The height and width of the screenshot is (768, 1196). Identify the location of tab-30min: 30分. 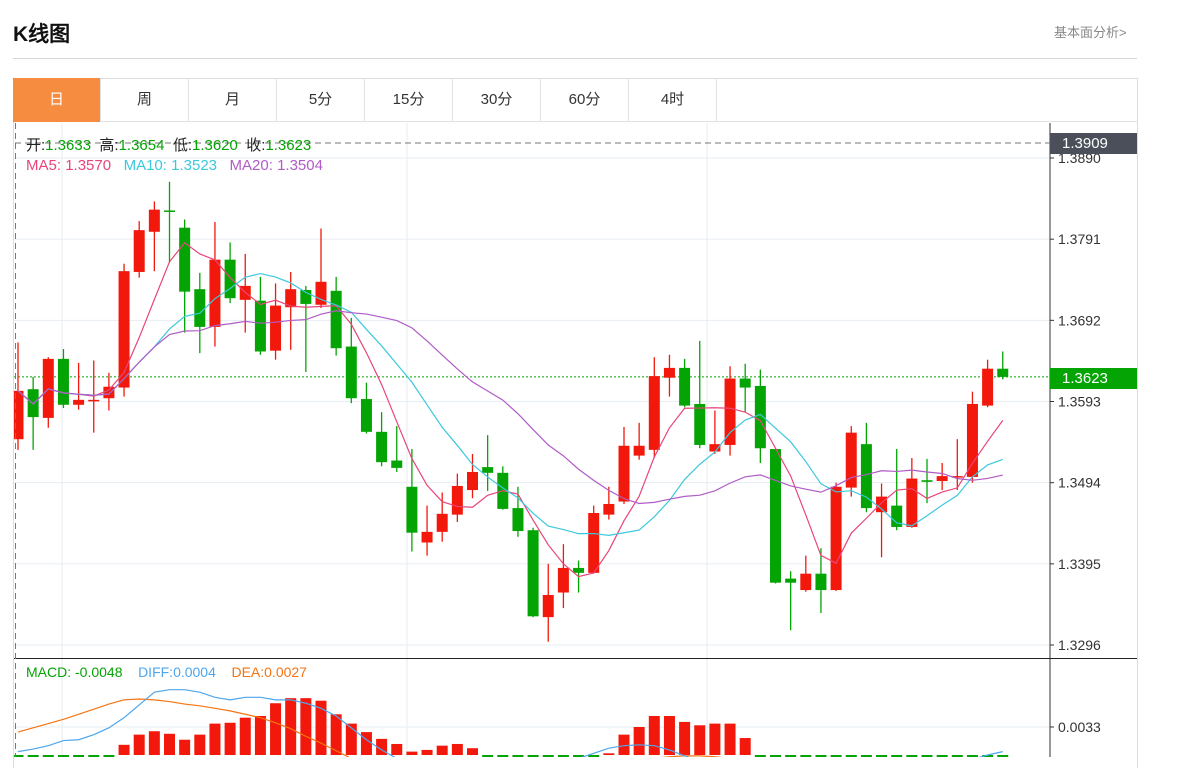
(497, 100).